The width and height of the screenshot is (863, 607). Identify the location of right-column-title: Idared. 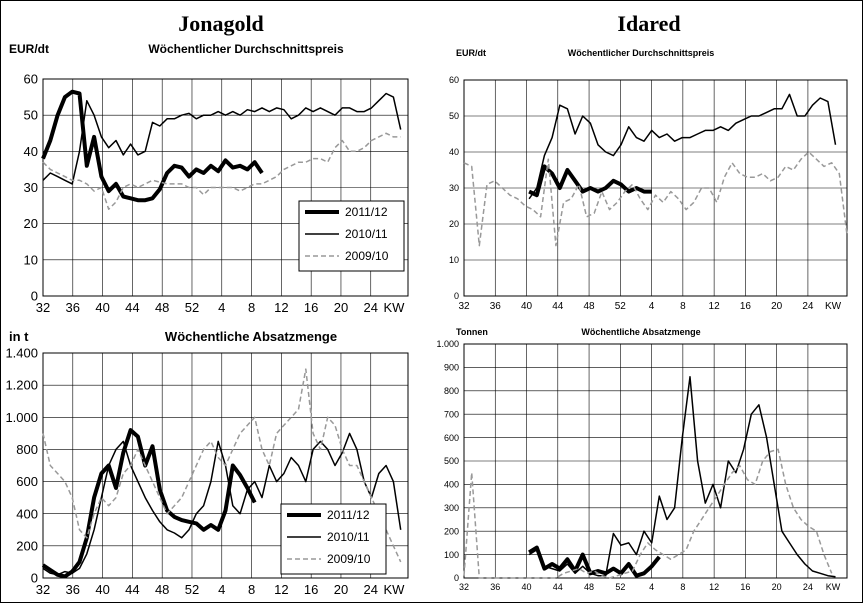
(648, 23).